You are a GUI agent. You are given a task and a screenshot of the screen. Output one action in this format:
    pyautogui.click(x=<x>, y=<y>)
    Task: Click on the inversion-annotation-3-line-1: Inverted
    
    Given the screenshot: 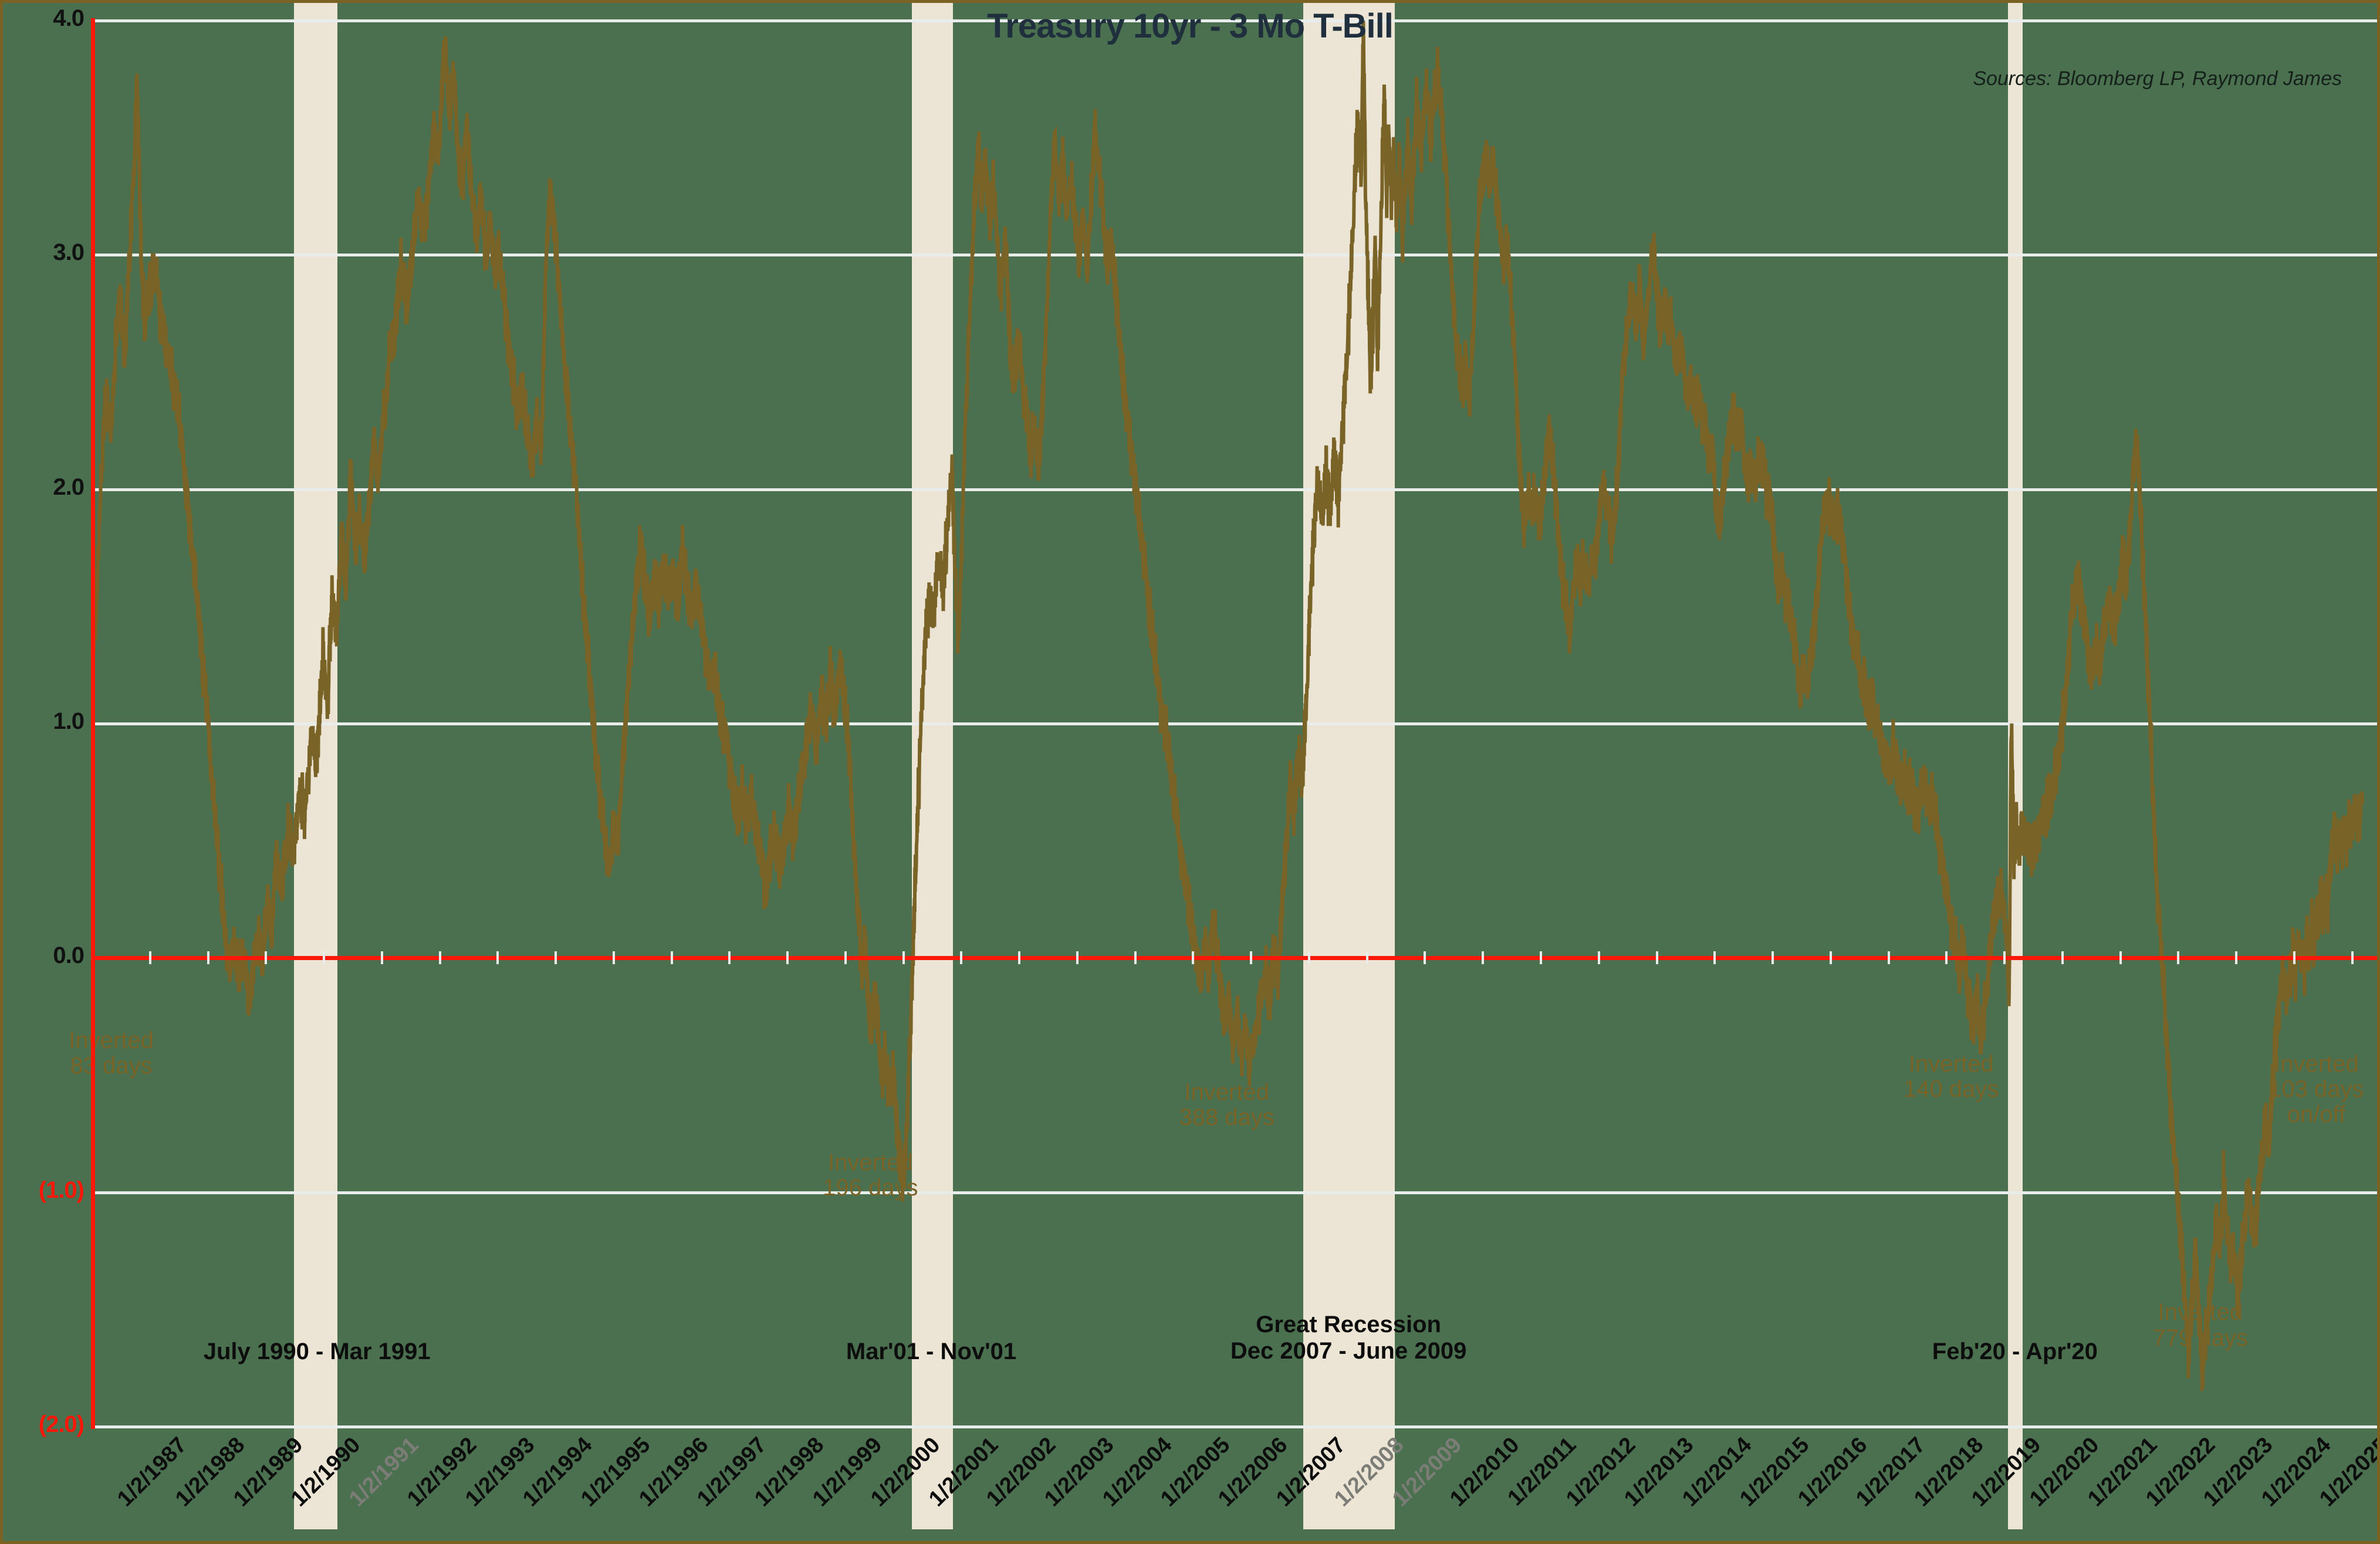 What is the action you would take?
    pyautogui.click(x=1226, y=1092)
    